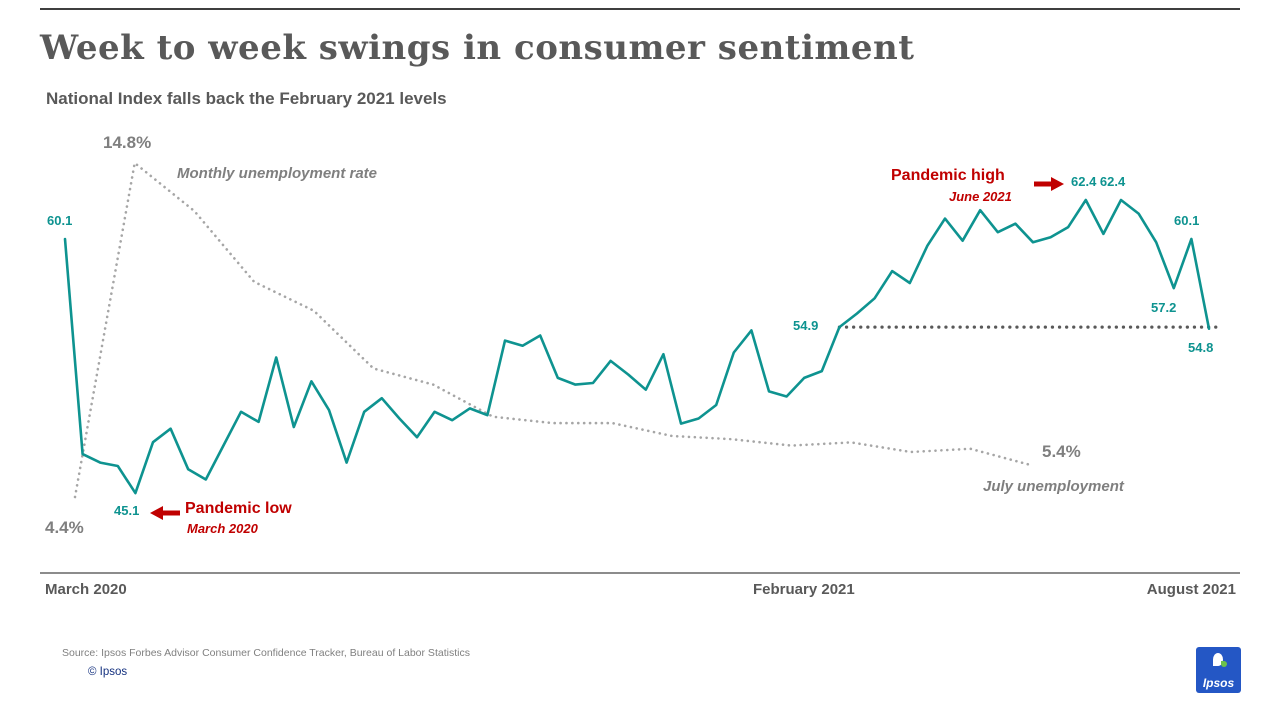  Describe the element at coordinates (86, 589) in the screenshot. I see `x-axis-label-march-2020: March 2020` at that location.